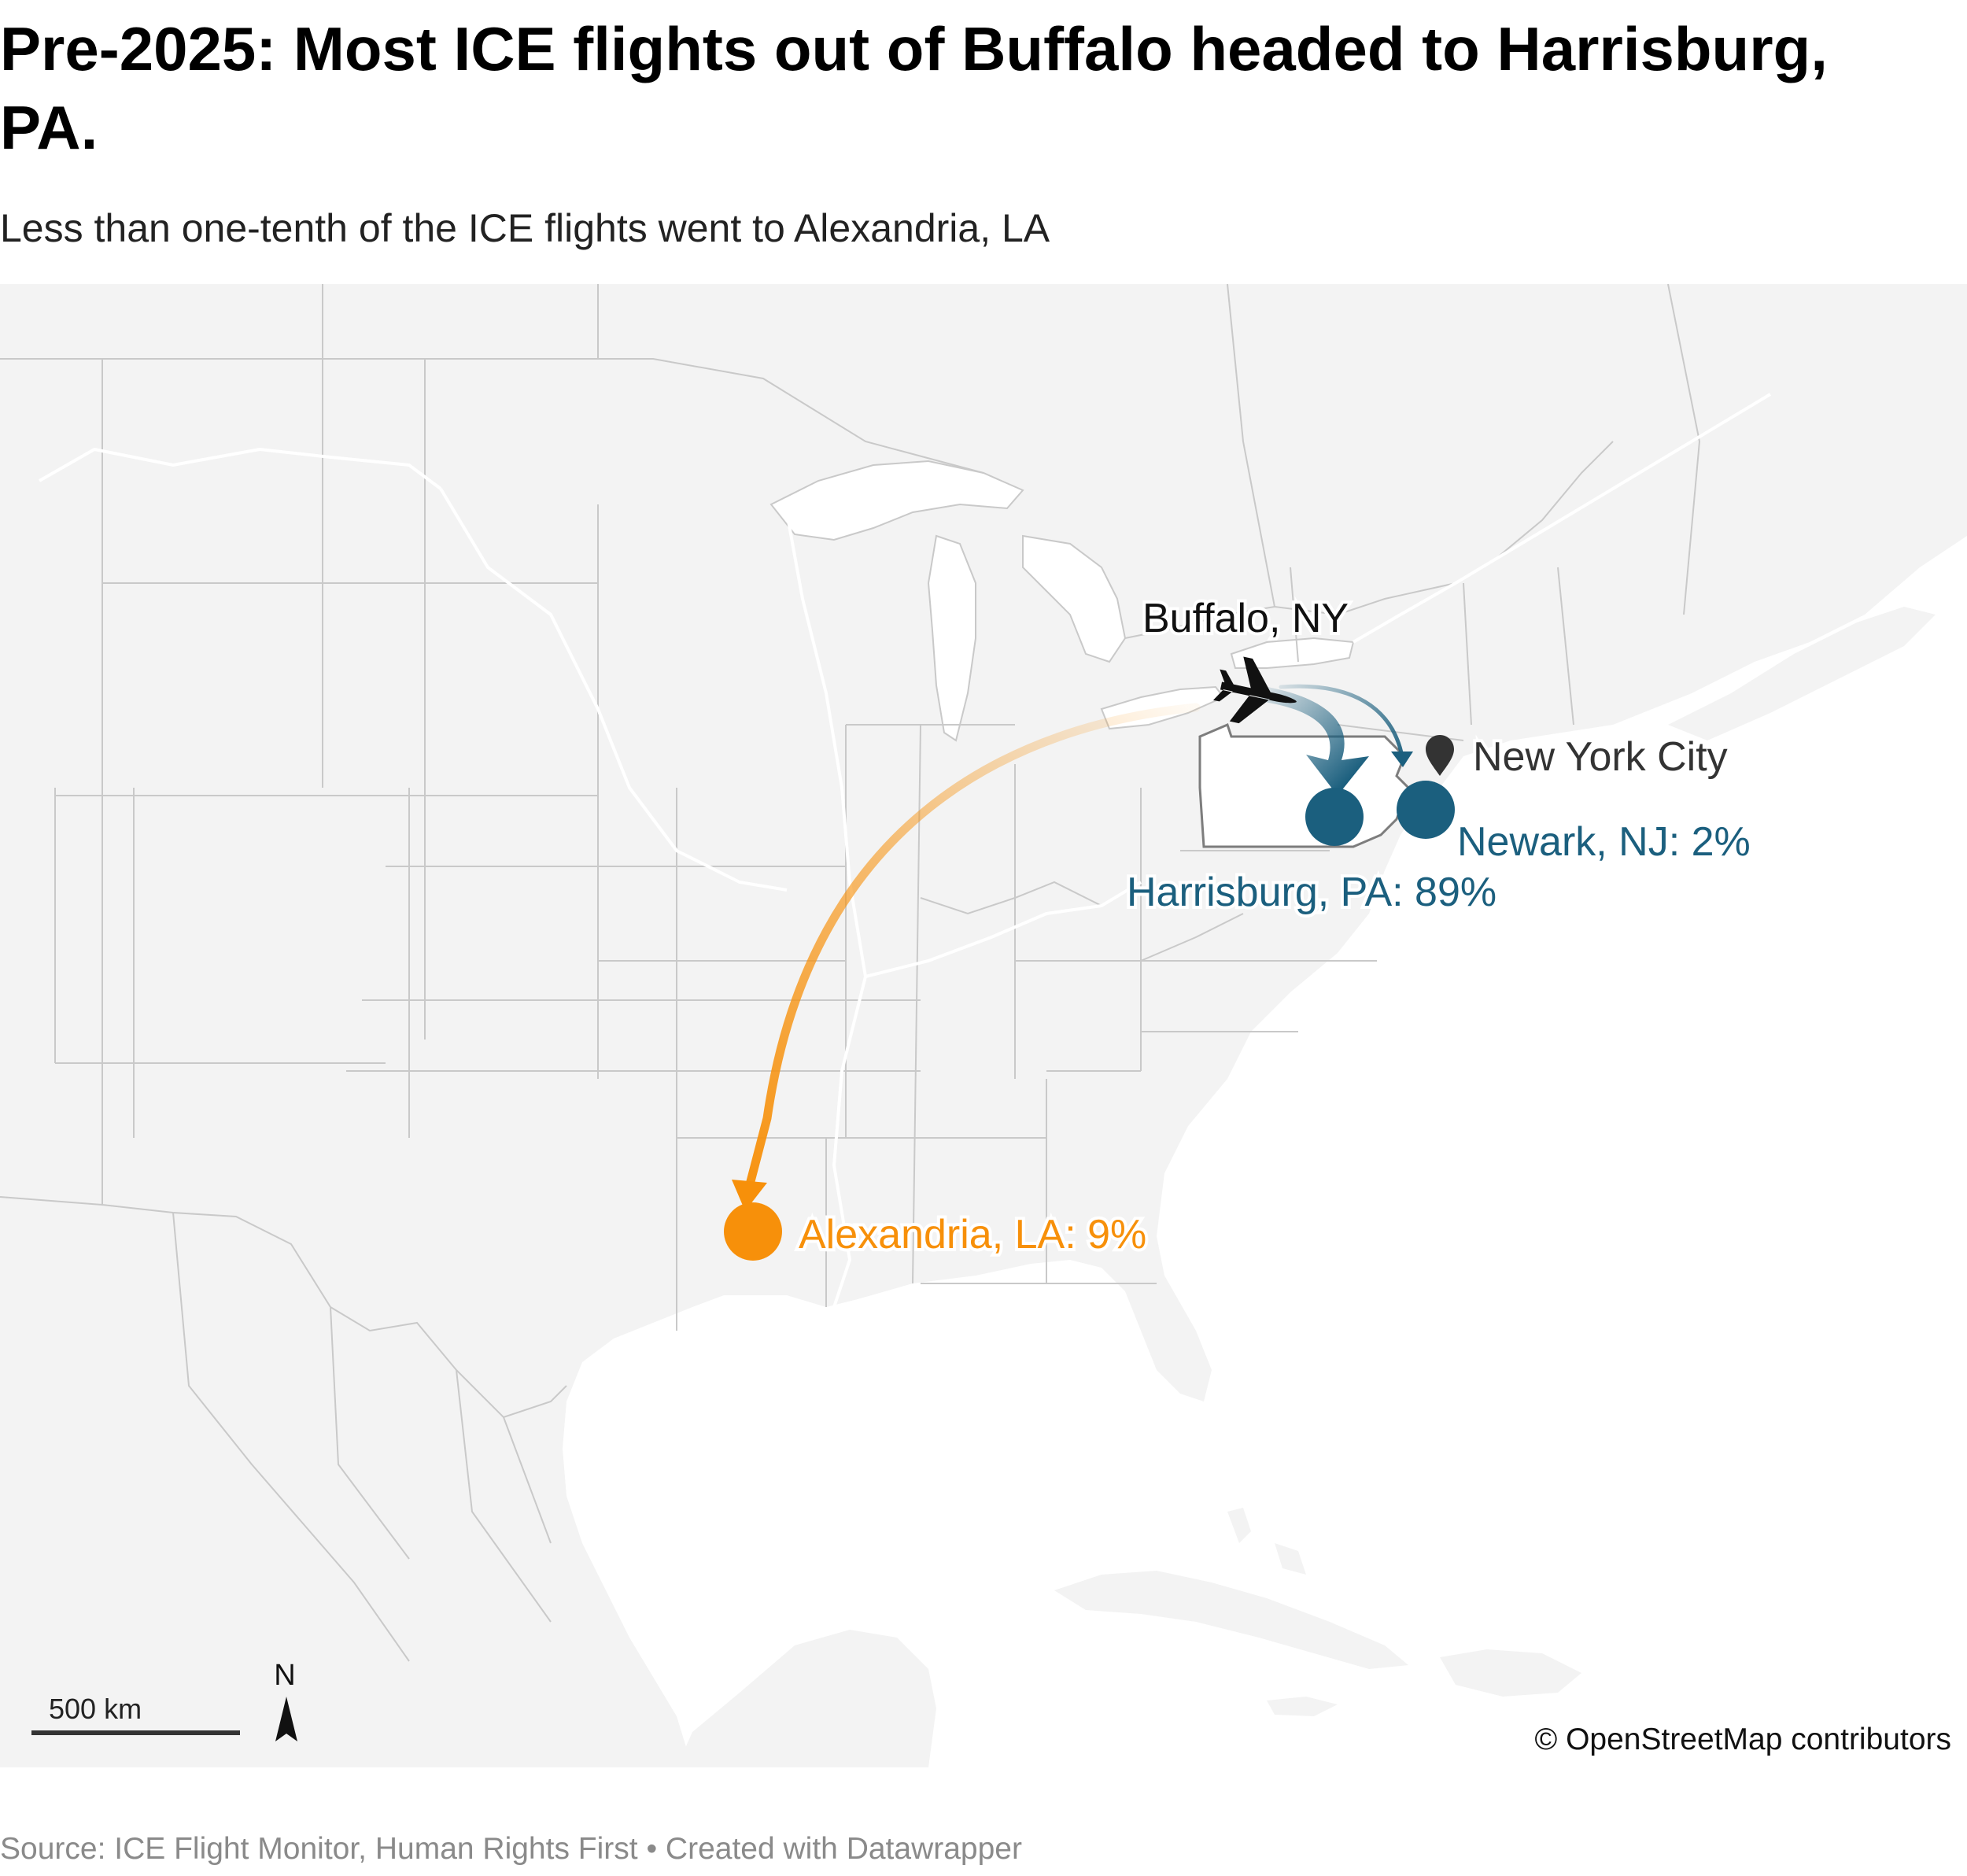  I want to click on alexandria-marker, so click(753, 1231).